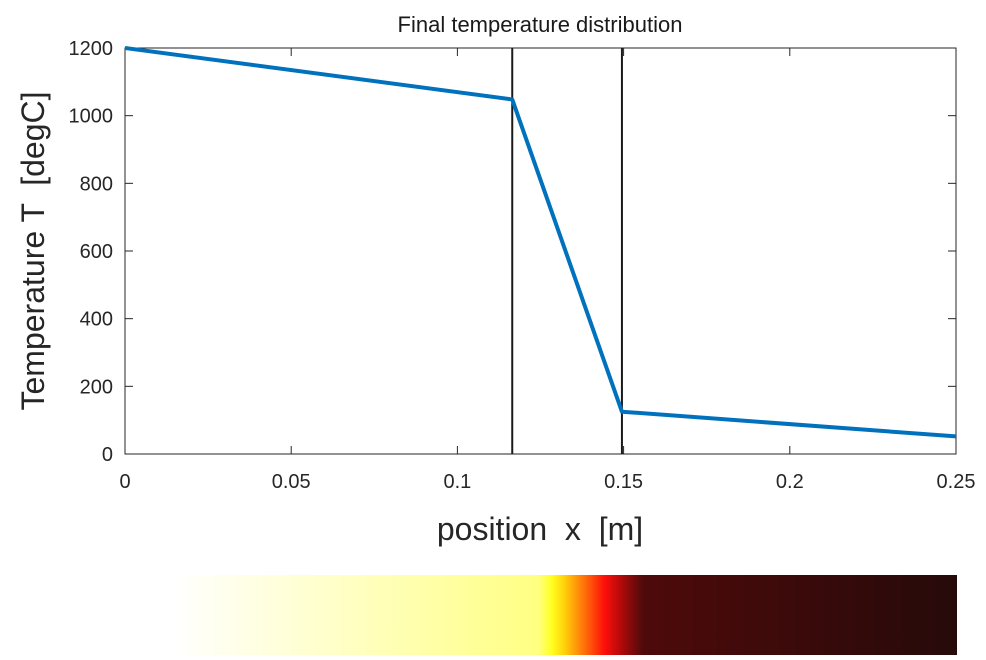  I want to click on y-tick-label: 800, so click(96, 184).